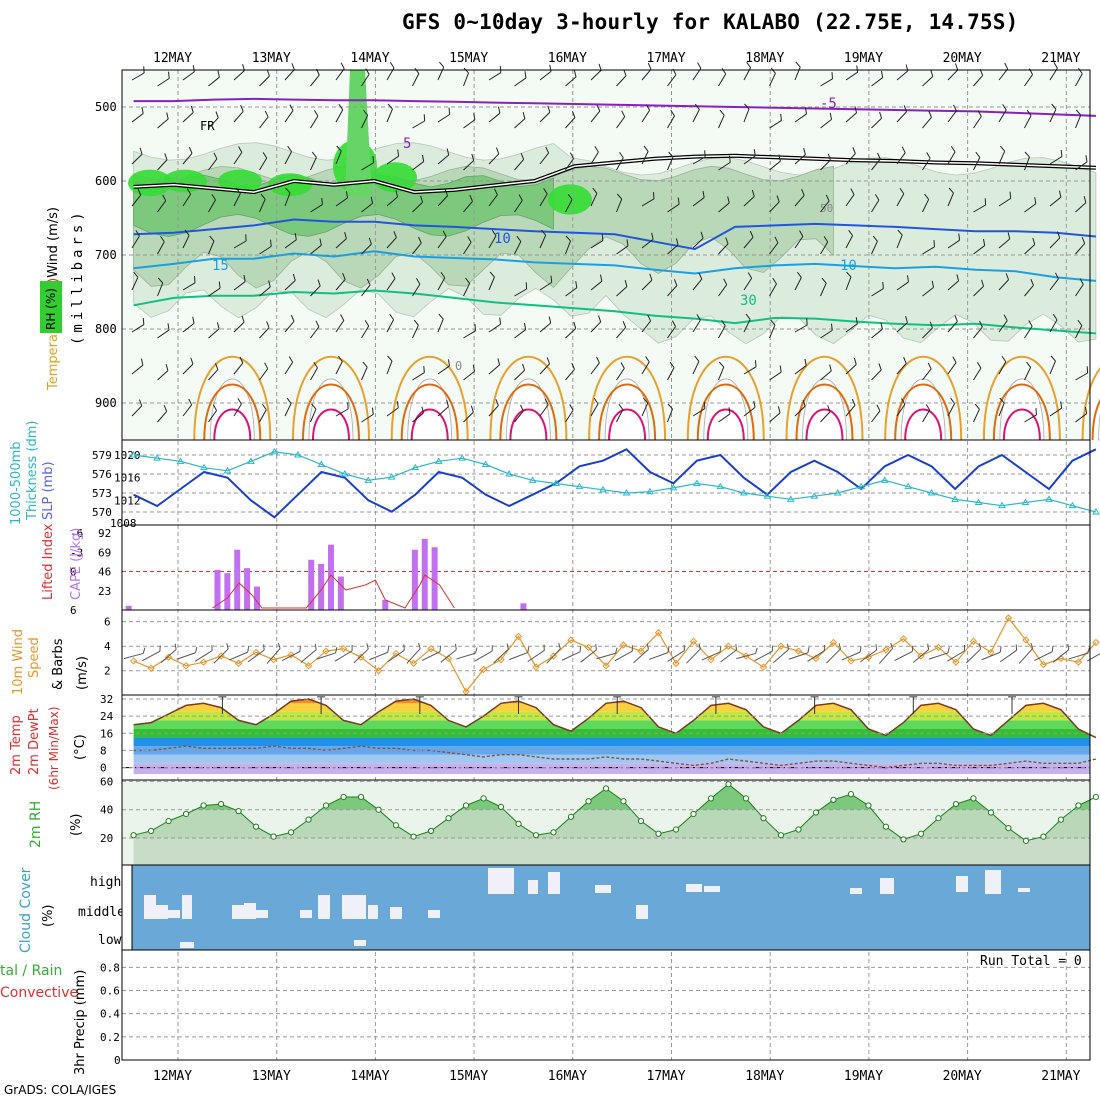  What do you see at coordinates (1021, 412) in the screenshot?
I see `contour-warm` at bounding box center [1021, 412].